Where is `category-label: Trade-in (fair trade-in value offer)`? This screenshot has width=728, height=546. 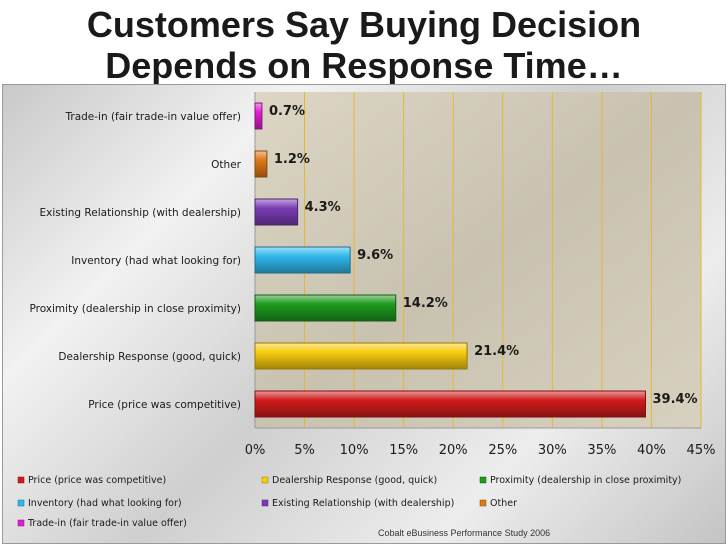
category-label: Trade-in (fair trade-in value offer) is located at coordinates (153, 117).